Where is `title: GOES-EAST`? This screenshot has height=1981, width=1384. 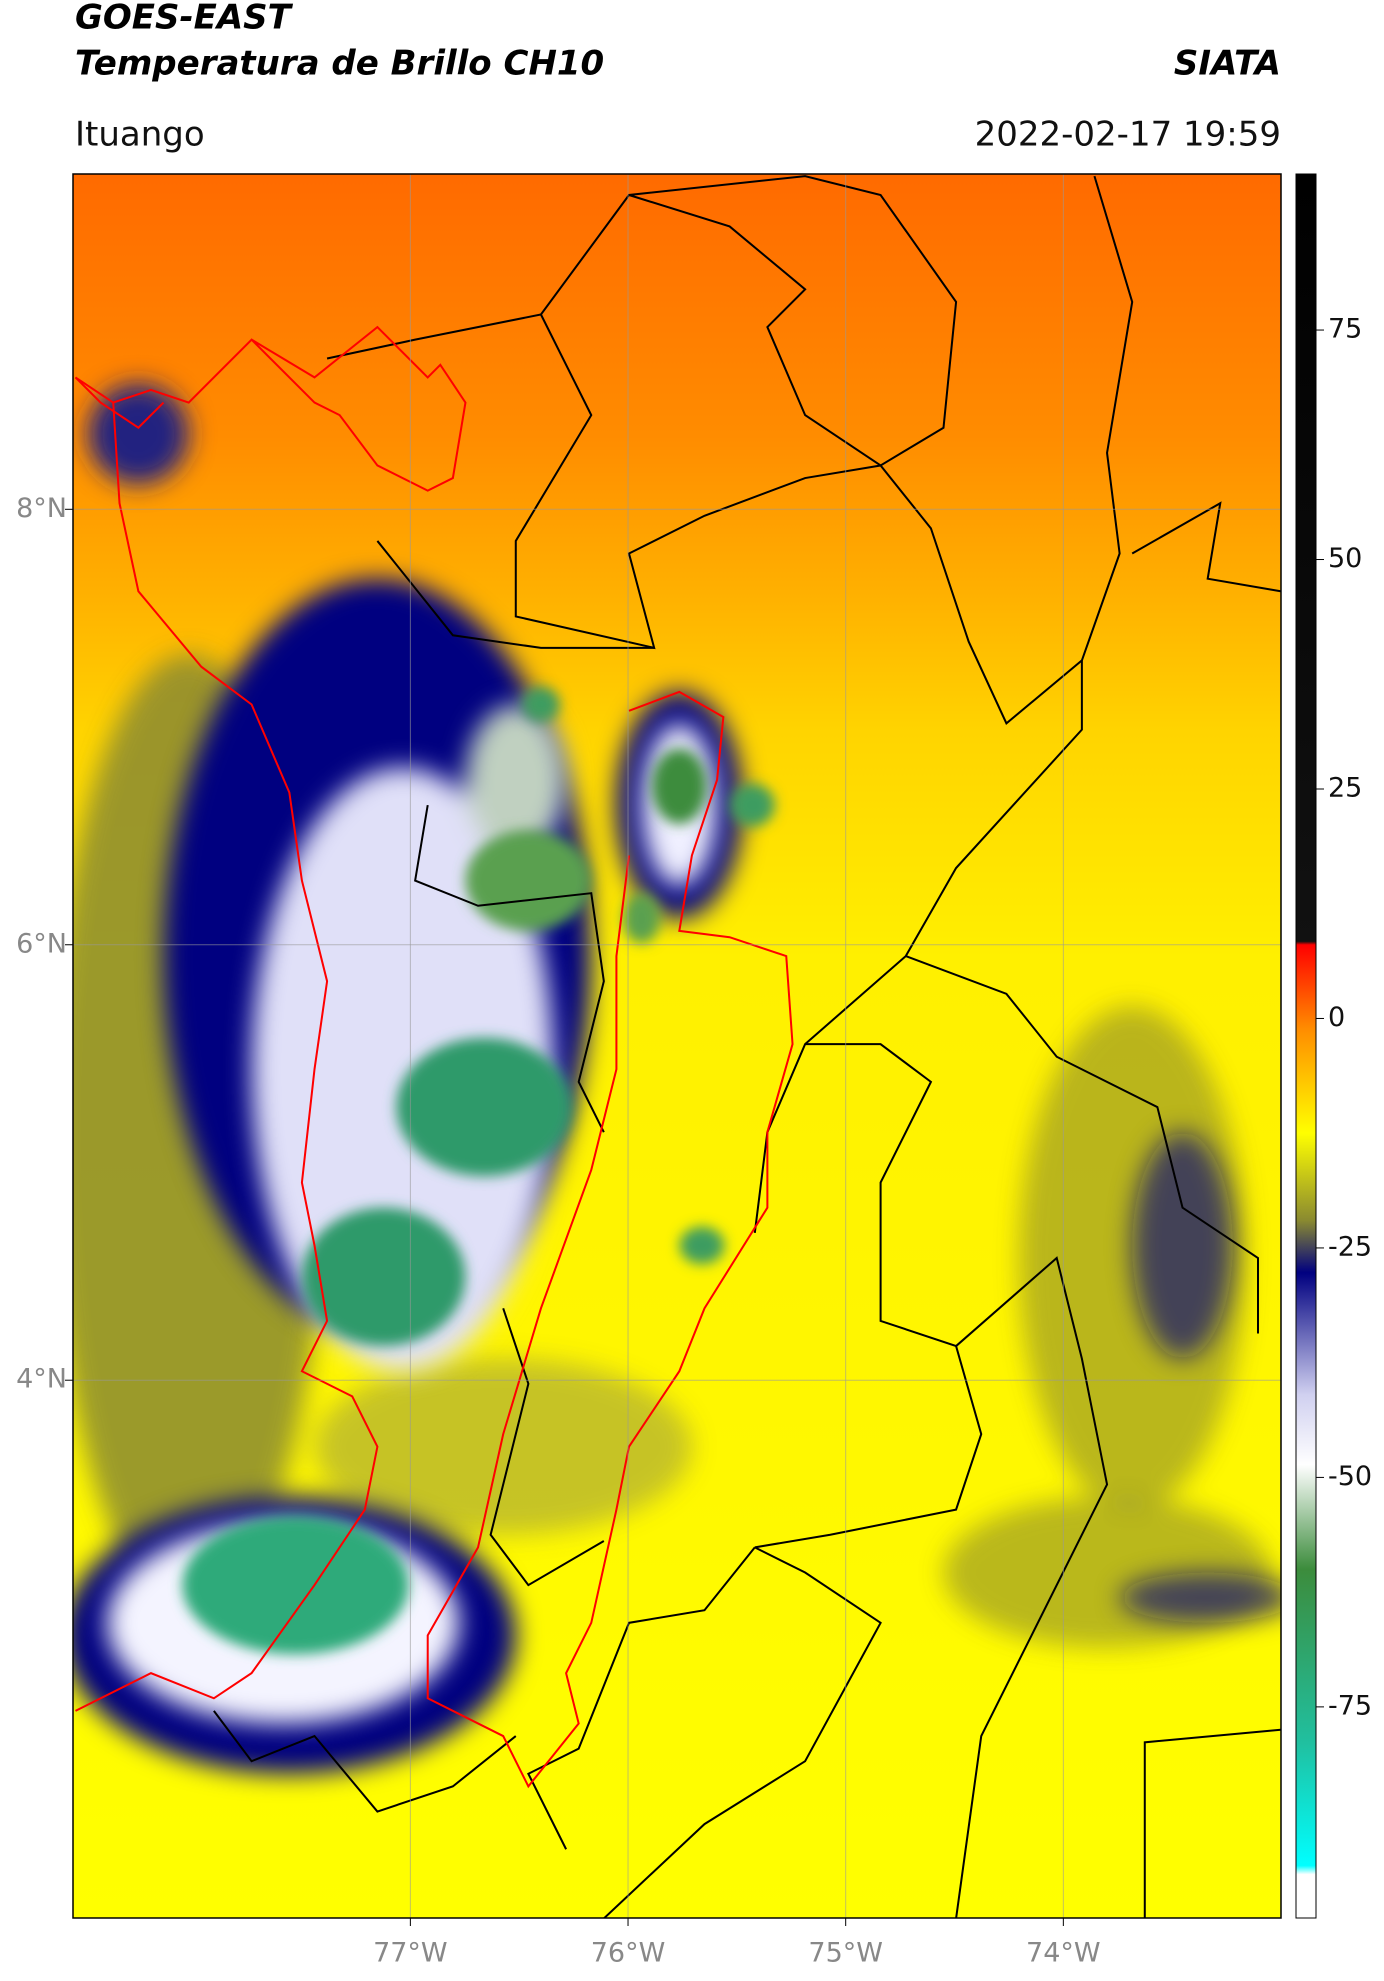 title: GOES-EAST is located at coordinates (184, 19).